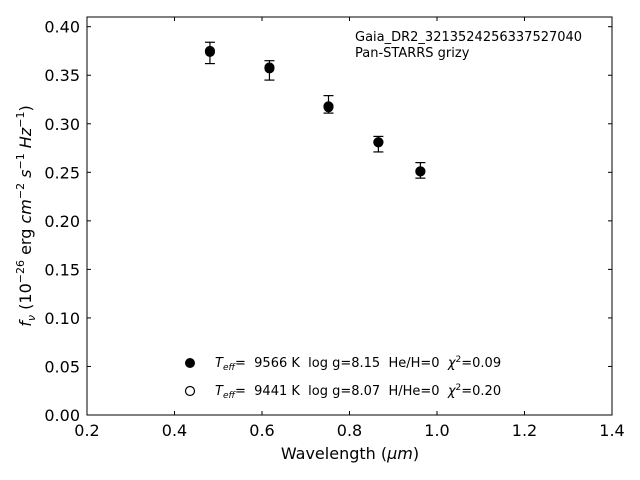 This screenshot has width=640, height=480. What do you see at coordinates (468, 37) in the screenshot?
I see `annotation-star-id: Gaia_DR2_3213524256337527040` at bounding box center [468, 37].